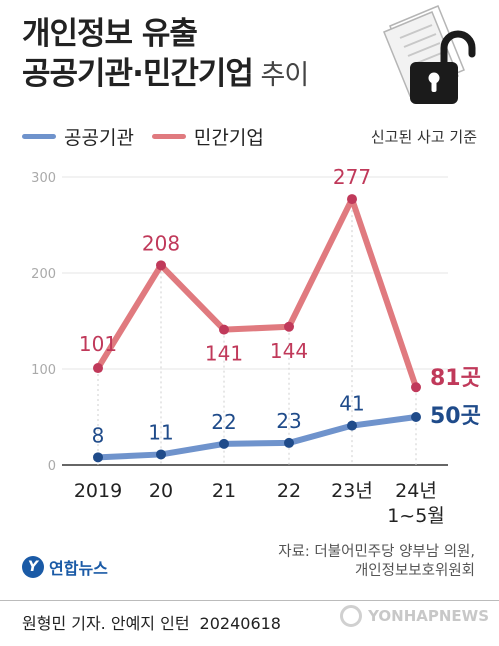  What do you see at coordinates (257, 437) in the screenshot?
I see `series-line-public` at bounding box center [257, 437].